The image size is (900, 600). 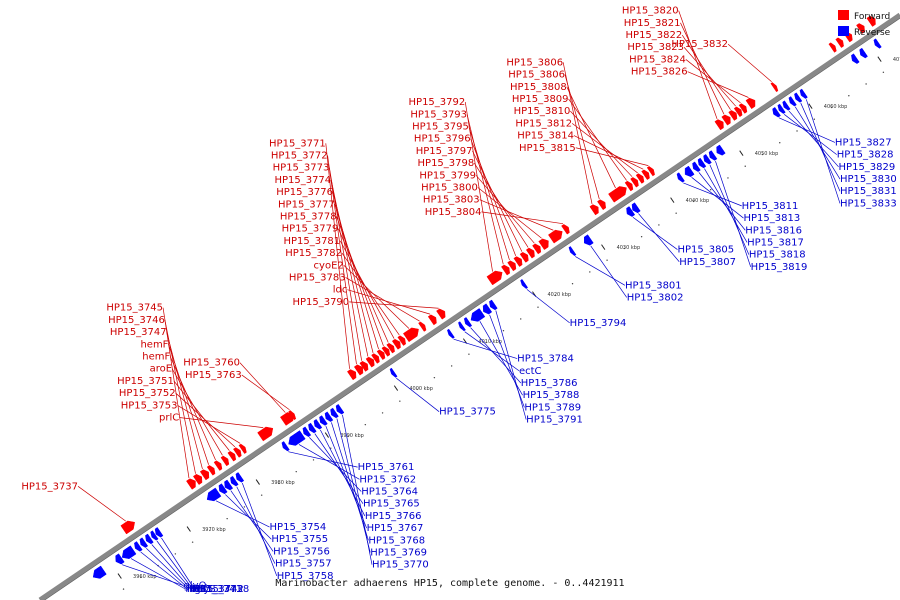 What do you see at coordinates (770, 206) in the screenshot?
I see `gene-label: HP15_3811` at bounding box center [770, 206].